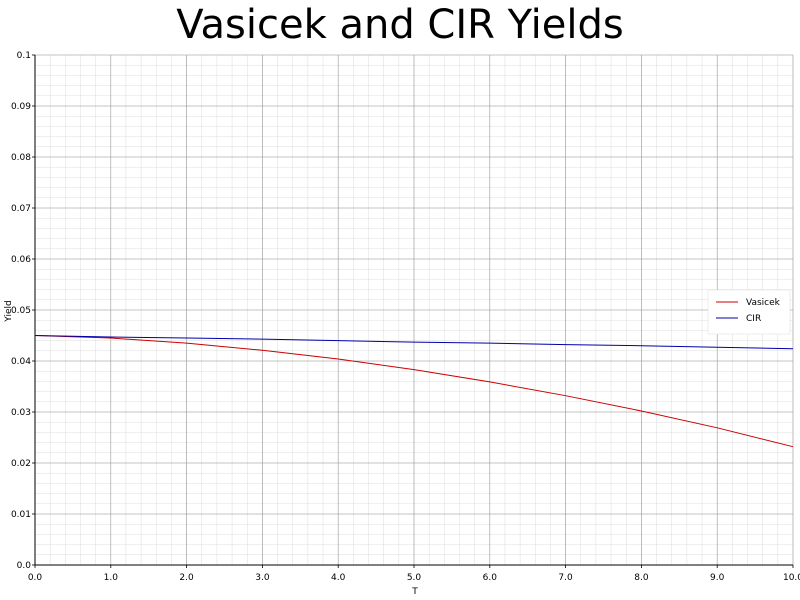 This screenshot has height=600, width=800. I want to click on x-tick-label: 1.0, so click(111, 578).